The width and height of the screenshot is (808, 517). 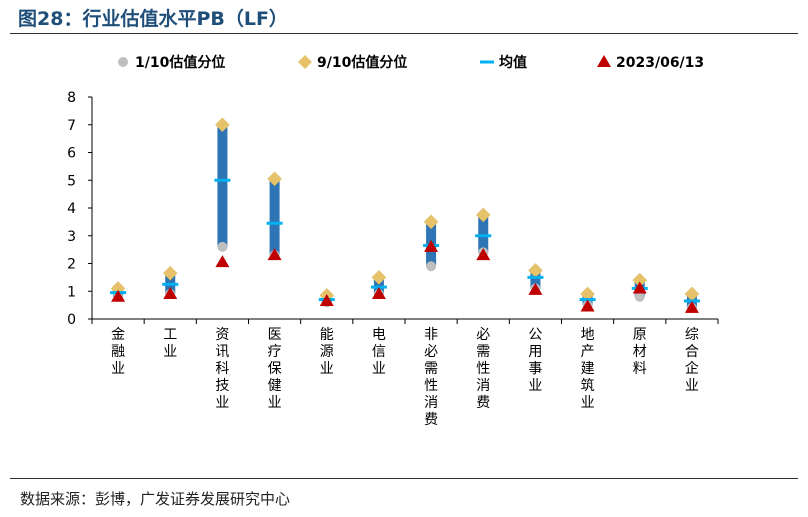 What do you see at coordinates (123, 62) in the screenshot?
I see `legend-p10-symbol` at bounding box center [123, 62].